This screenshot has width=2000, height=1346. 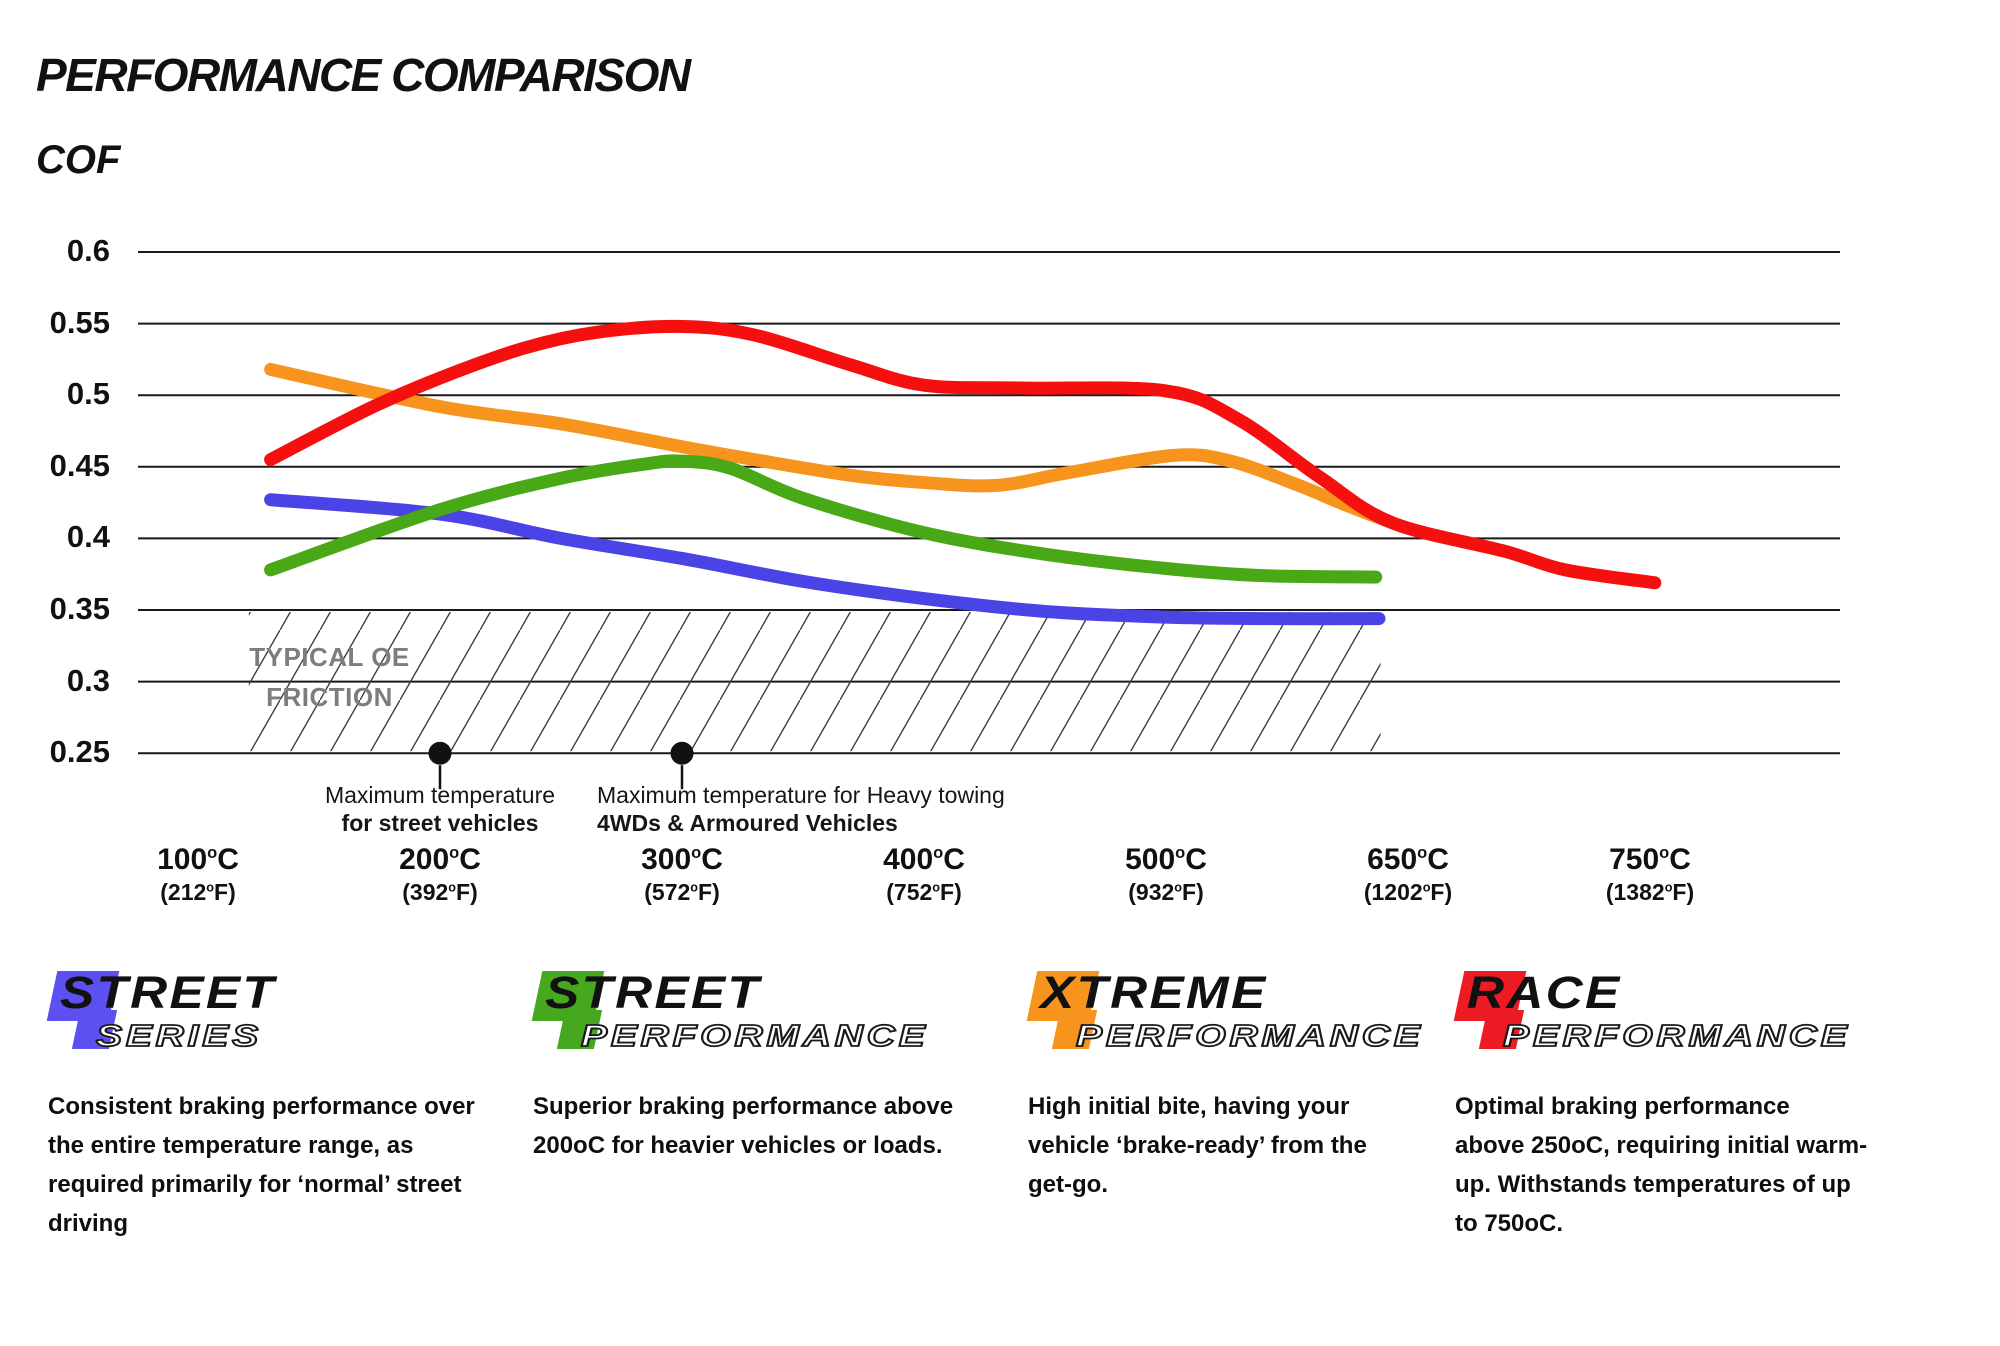 I want to click on y-tick-label: 0.6, so click(x=88, y=250).